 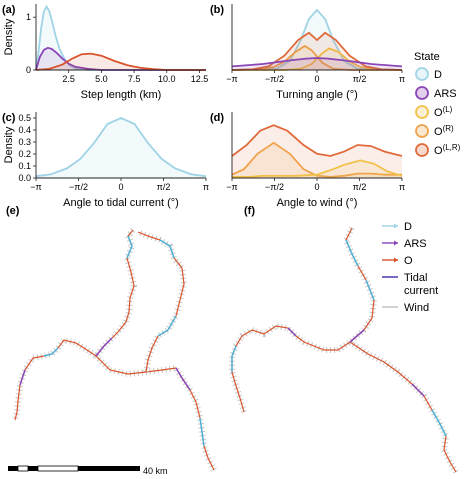 I want to click on track-legend-label-D: D, so click(x=408, y=227).